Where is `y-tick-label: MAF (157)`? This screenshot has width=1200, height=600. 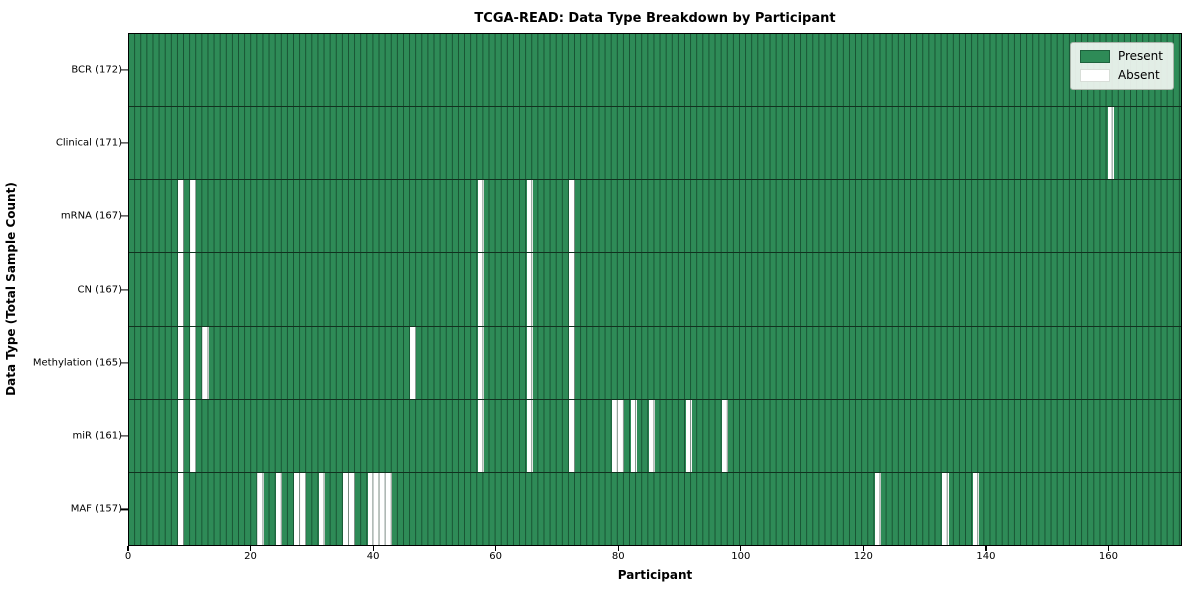
y-tick-label: MAF (157) is located at coordinates (96, 509).